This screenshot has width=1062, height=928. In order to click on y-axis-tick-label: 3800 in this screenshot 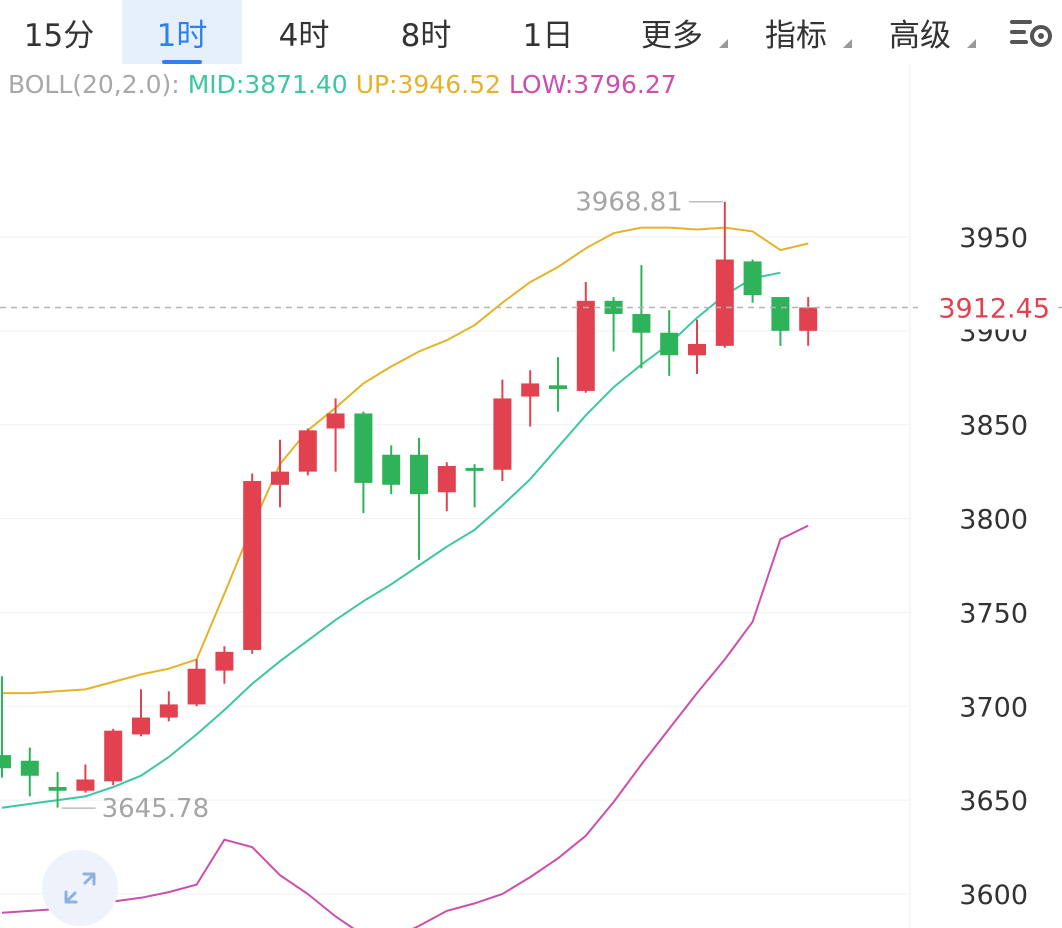, I will do `click(993, 520)`.